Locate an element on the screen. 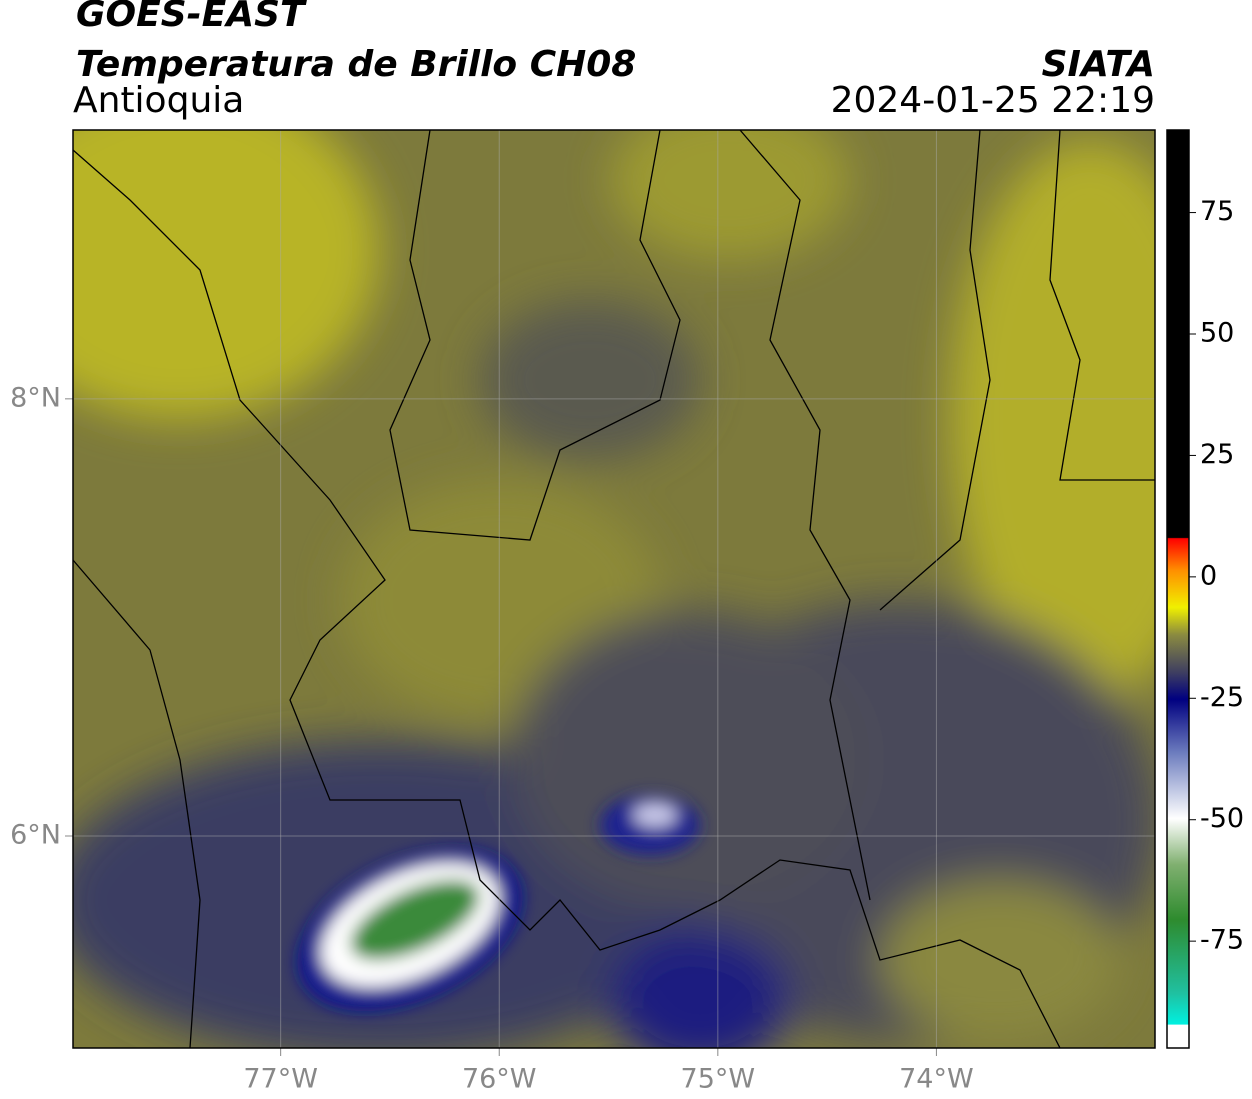 The width and height of the screenshot is (1252, 1099). colorbar is located at coordinates (1178, 589).